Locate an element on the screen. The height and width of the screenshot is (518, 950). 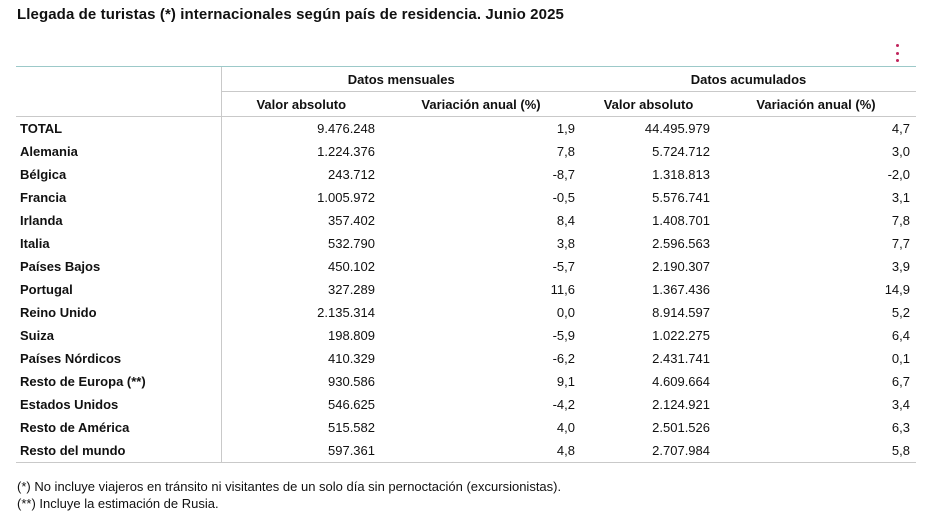
cell-cumulative-variation: 0,1 is located at coordinates (900, 358).